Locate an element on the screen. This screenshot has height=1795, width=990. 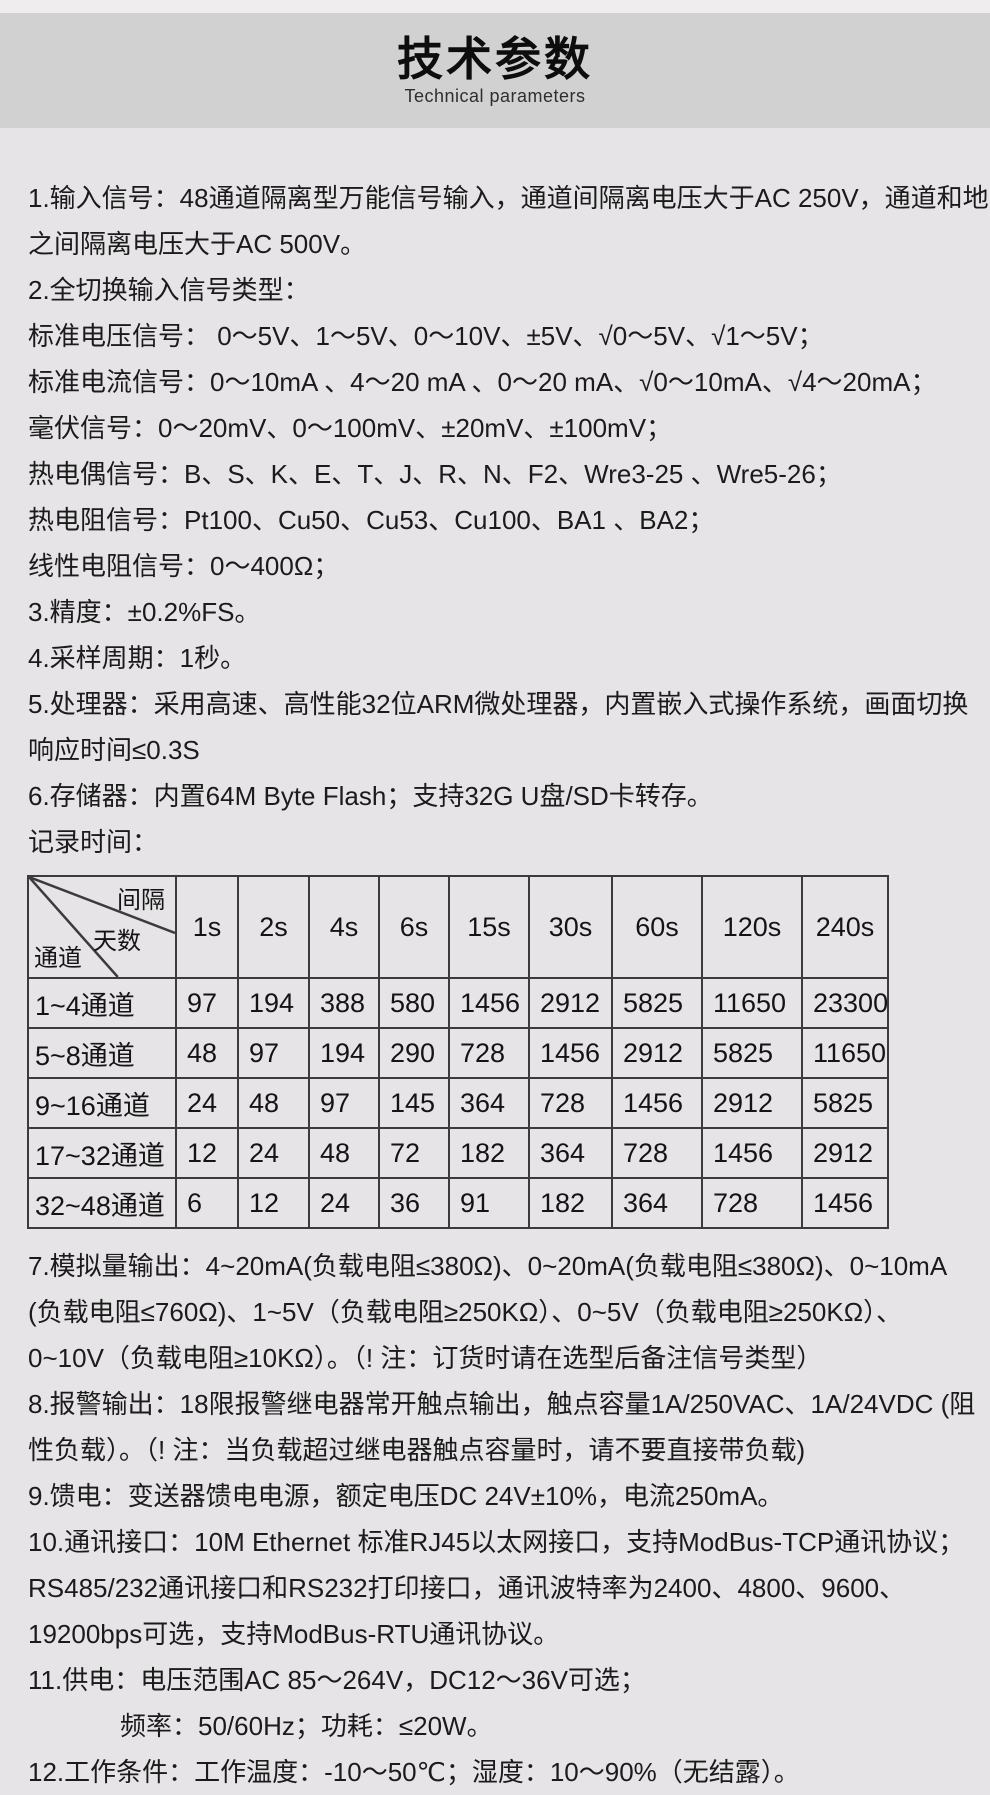
interval-header-cell: 30s is located at coordinates (570, 927).